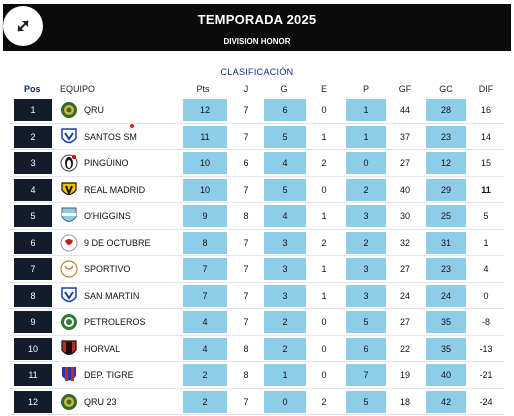  What do you see at coordinates (366, 269) in the screenshot?
I see `p-cell: 3` at bounding box center [366, 269].